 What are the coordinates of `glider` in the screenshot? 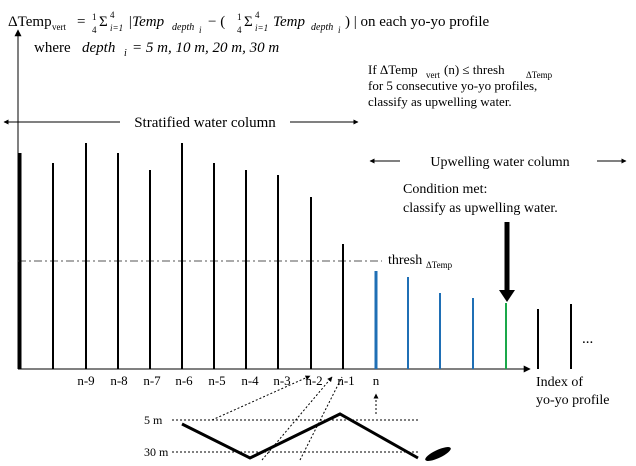 It's located at (438, 454).